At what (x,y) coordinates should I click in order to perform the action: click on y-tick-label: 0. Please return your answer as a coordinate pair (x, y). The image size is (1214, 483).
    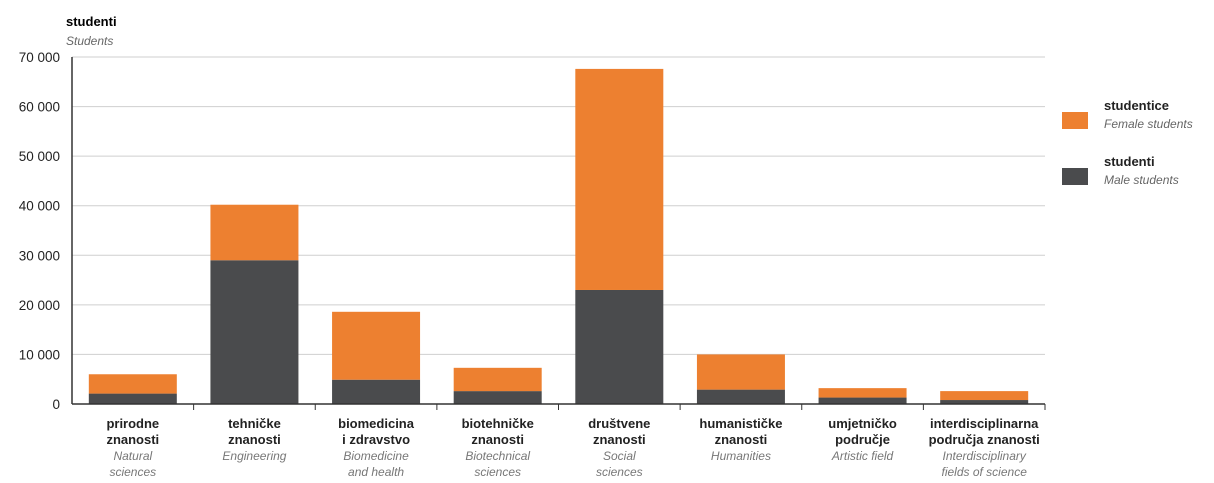
    Looking at the image, I should click on (56, 404).